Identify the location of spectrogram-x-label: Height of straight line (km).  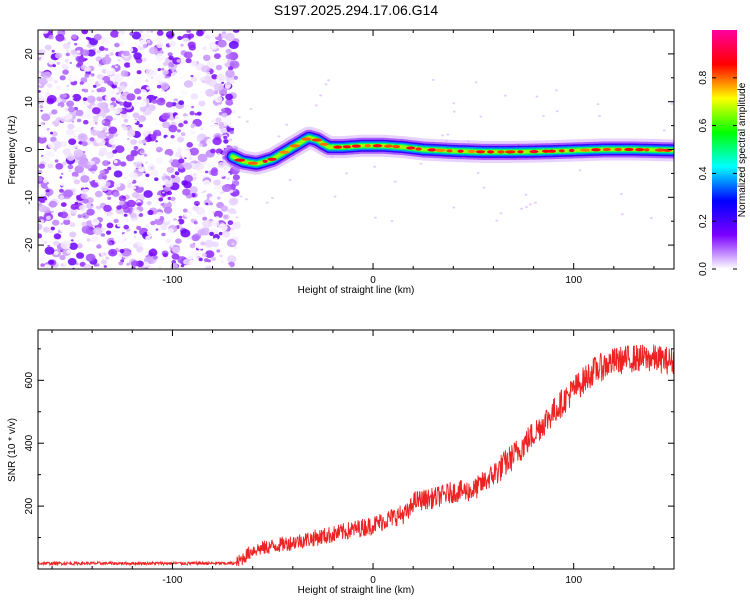
(356, 290).